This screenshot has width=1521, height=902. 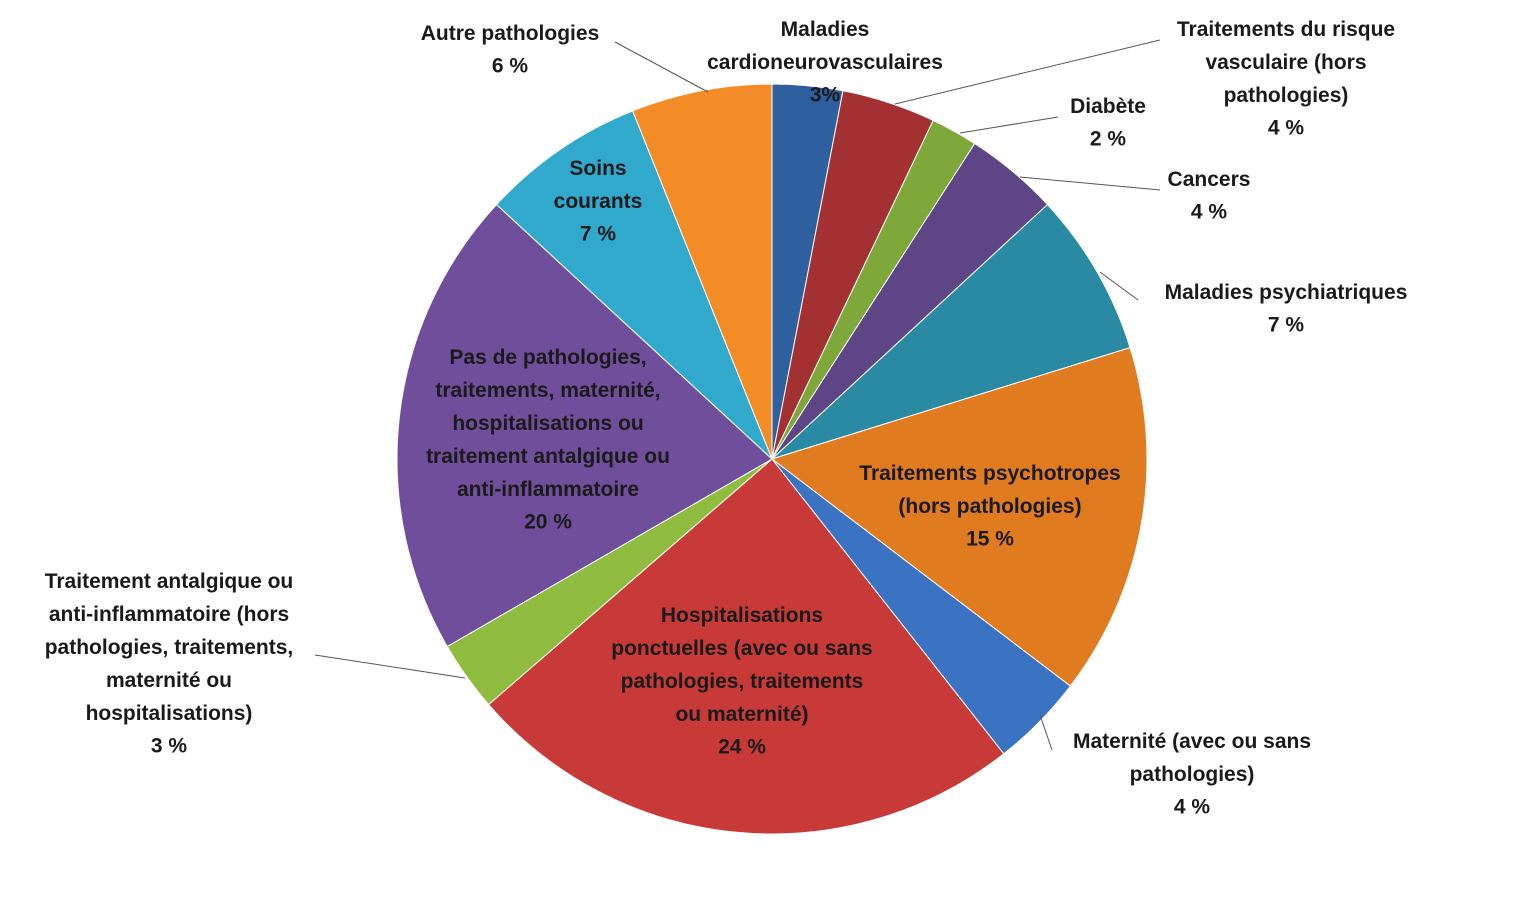 What do you see at coordinates (598, 185) in the screenshot?
I see `slice-label: Soins courants` at bounding box center [598, 185].